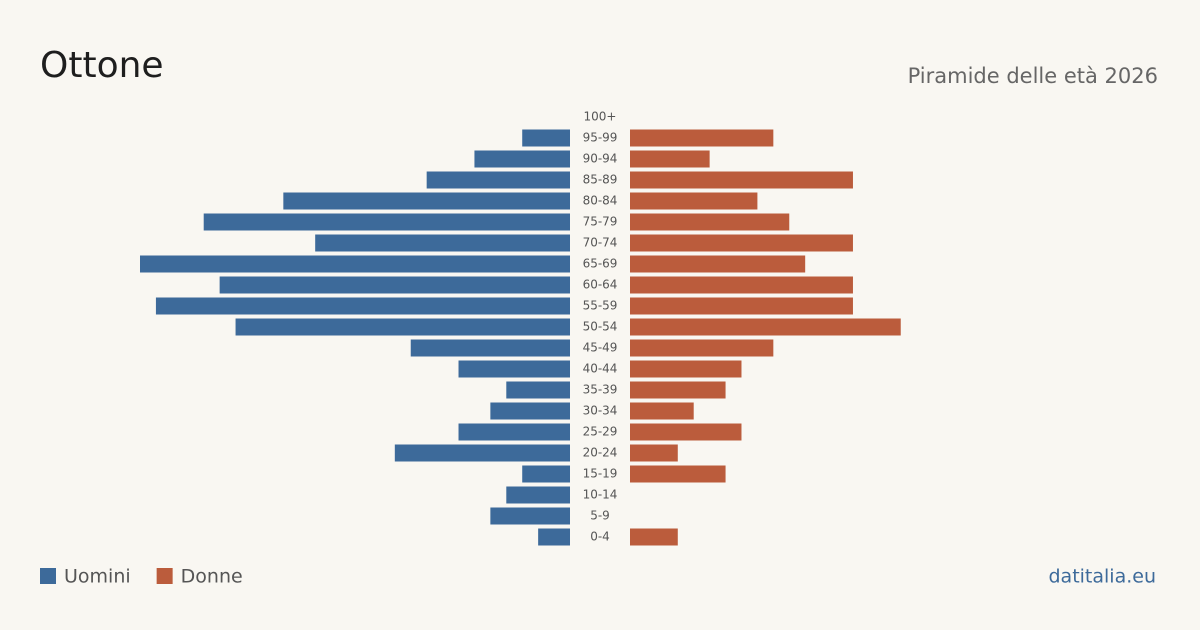 This screenshot has height=630, width=1200. What do you see at coordinates (600, 243) in the screenshot?
I see `category-label: 70-74` at bounding box center [600, 243].